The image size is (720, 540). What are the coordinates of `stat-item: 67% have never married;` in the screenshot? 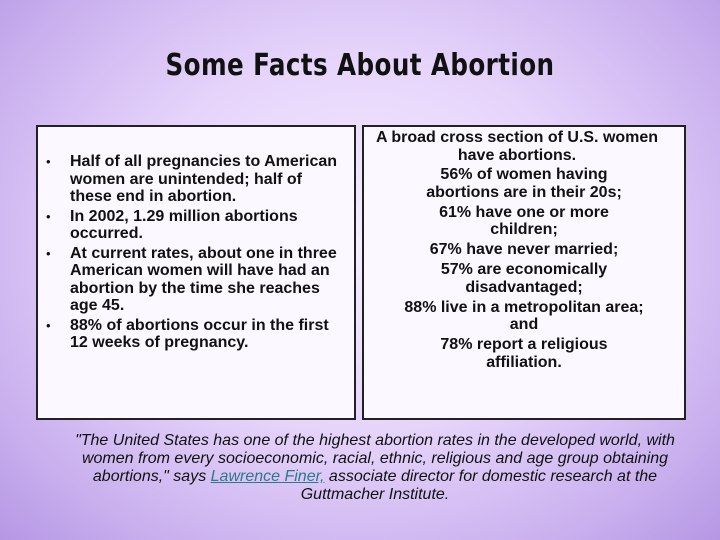 It's located at (524, 249).